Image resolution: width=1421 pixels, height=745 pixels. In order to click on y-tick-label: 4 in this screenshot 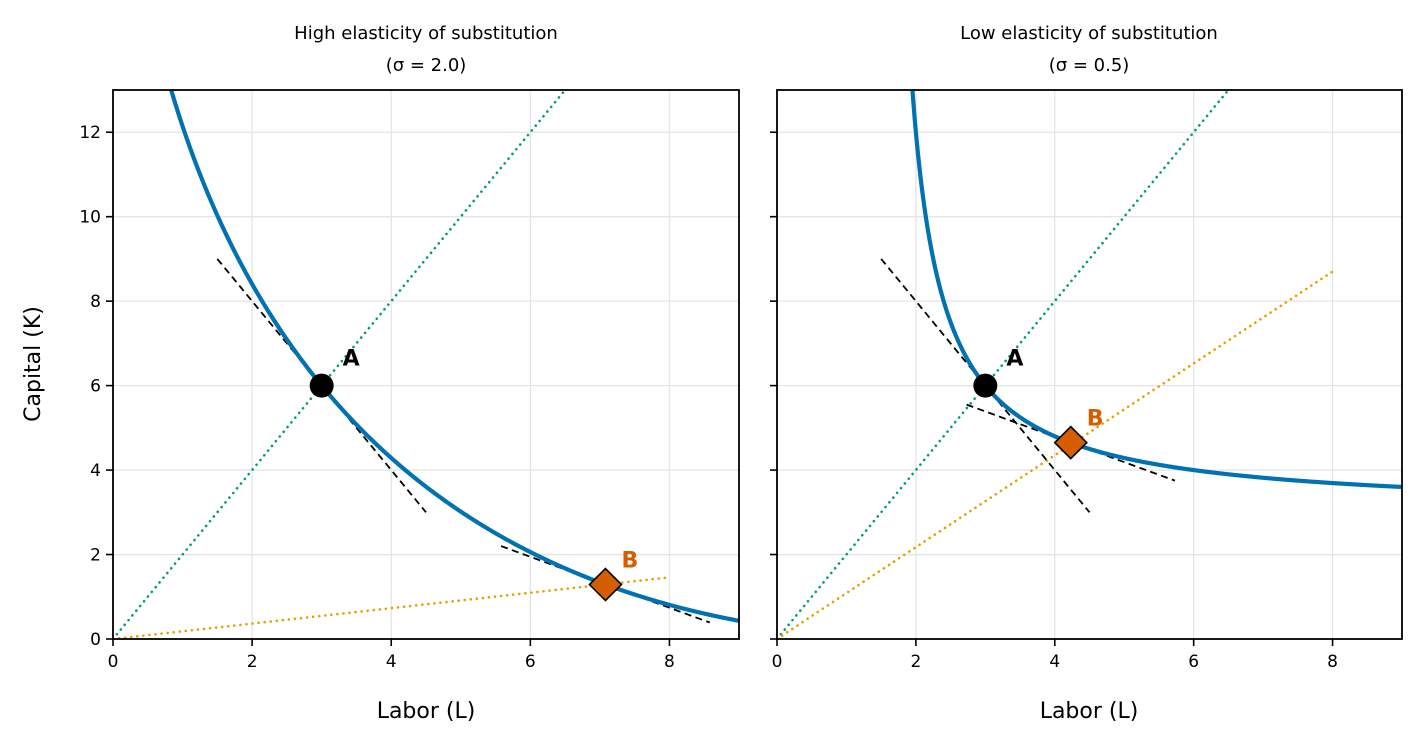, I will do `click(95, 471)`.